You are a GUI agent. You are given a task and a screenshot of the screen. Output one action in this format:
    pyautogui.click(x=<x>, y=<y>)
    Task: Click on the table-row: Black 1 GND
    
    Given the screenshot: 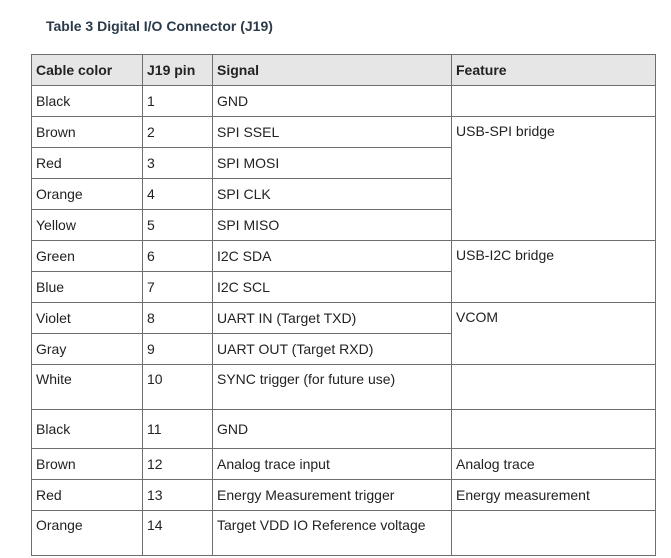 What is the action you would take?
    pyautogui.click(x=343, y=101)
    